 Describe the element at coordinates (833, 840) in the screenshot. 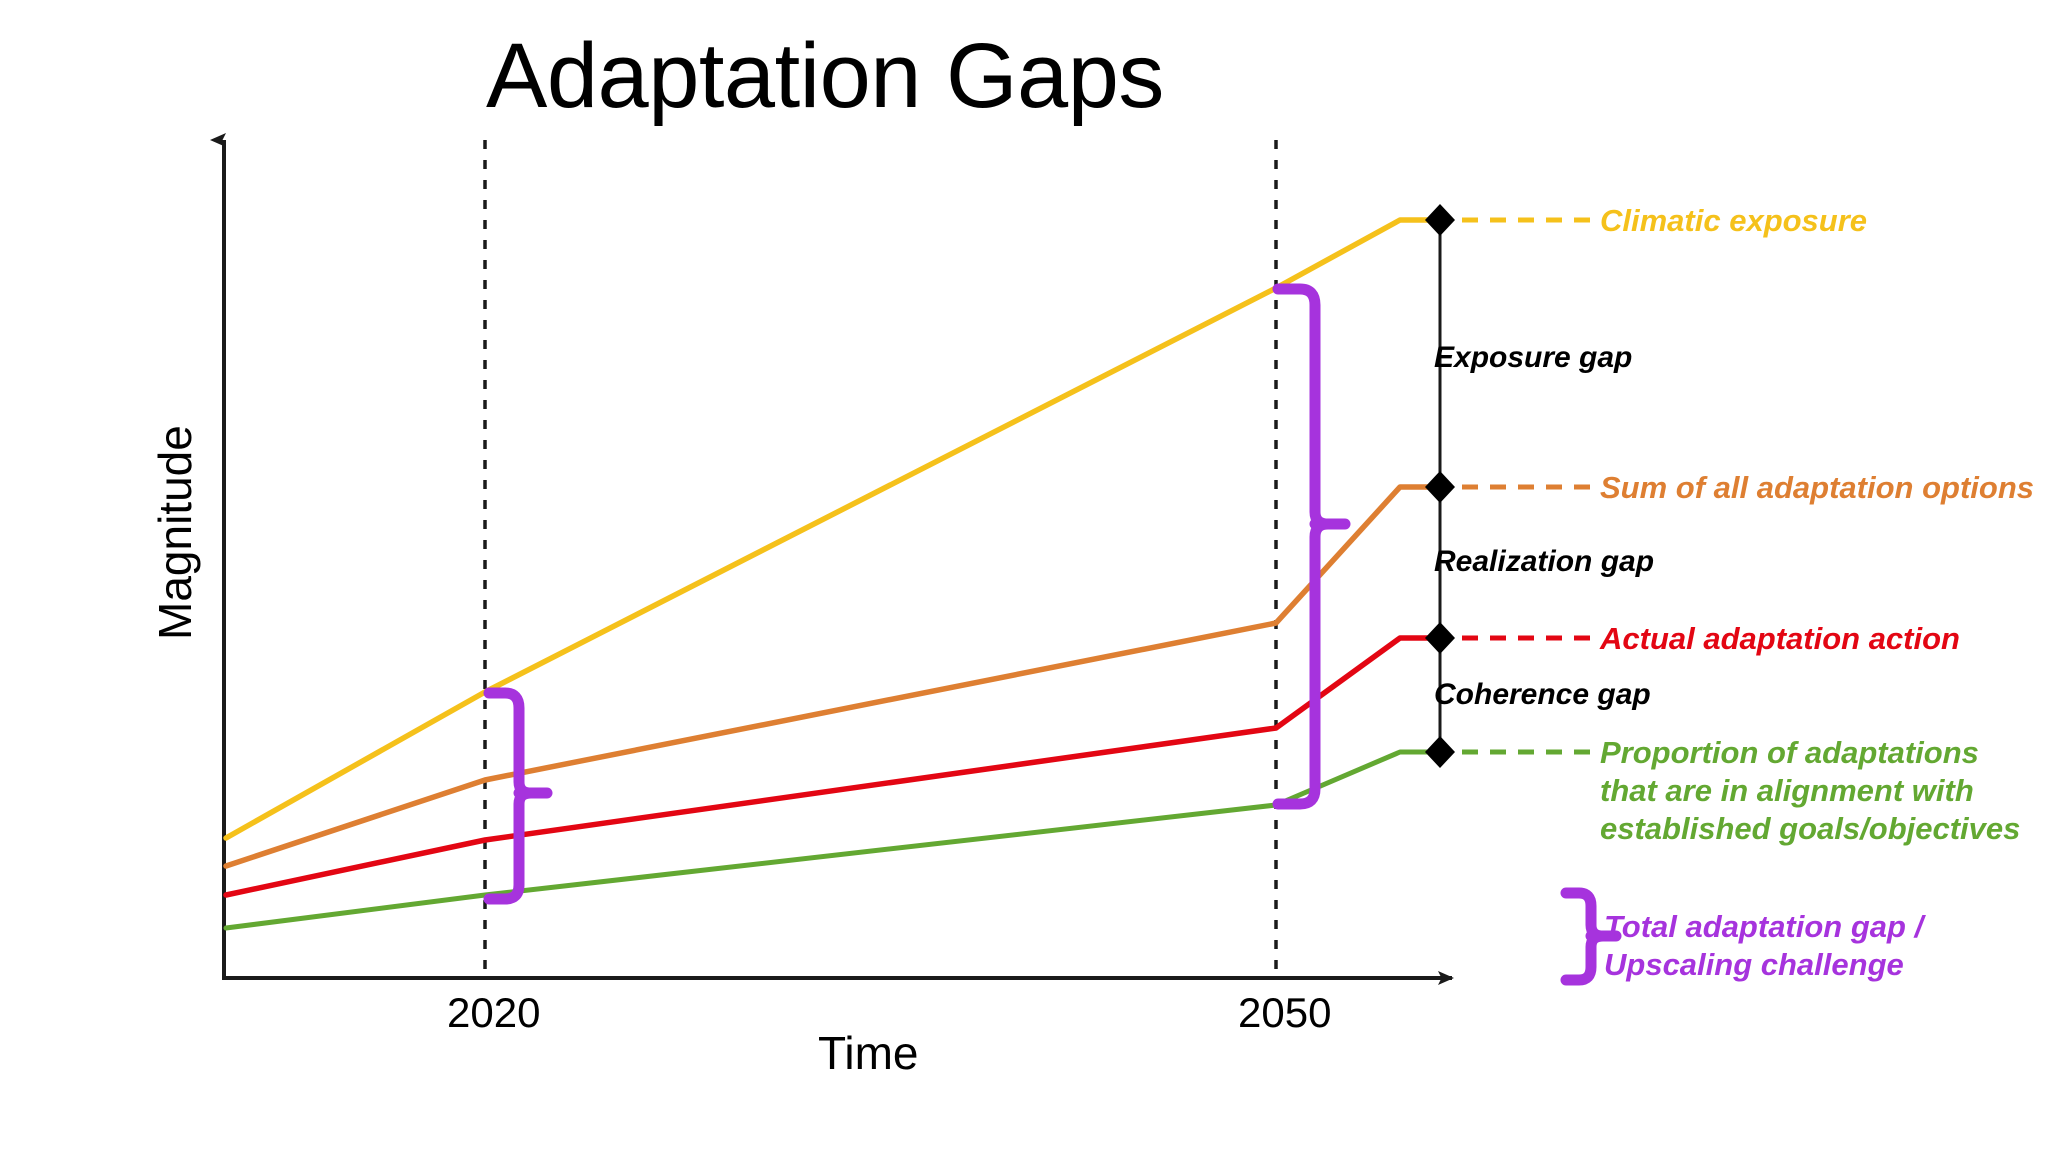

I see `series-line-proportion-aligned` at that location.